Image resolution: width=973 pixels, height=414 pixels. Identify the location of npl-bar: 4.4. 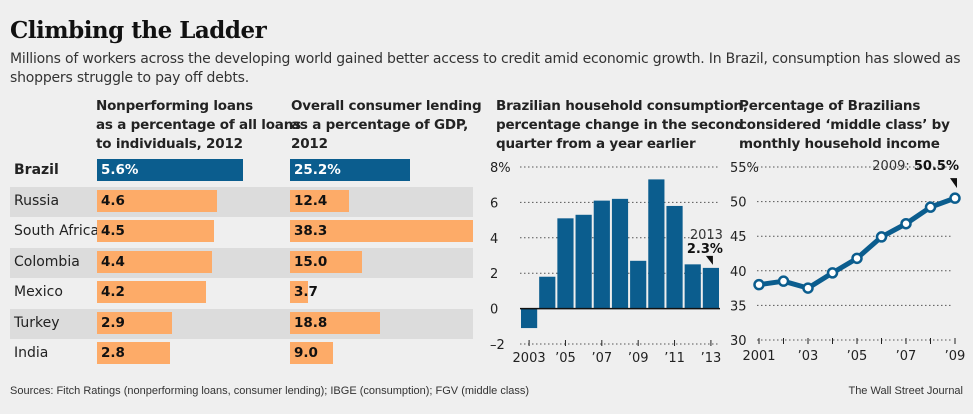
(154, 261).